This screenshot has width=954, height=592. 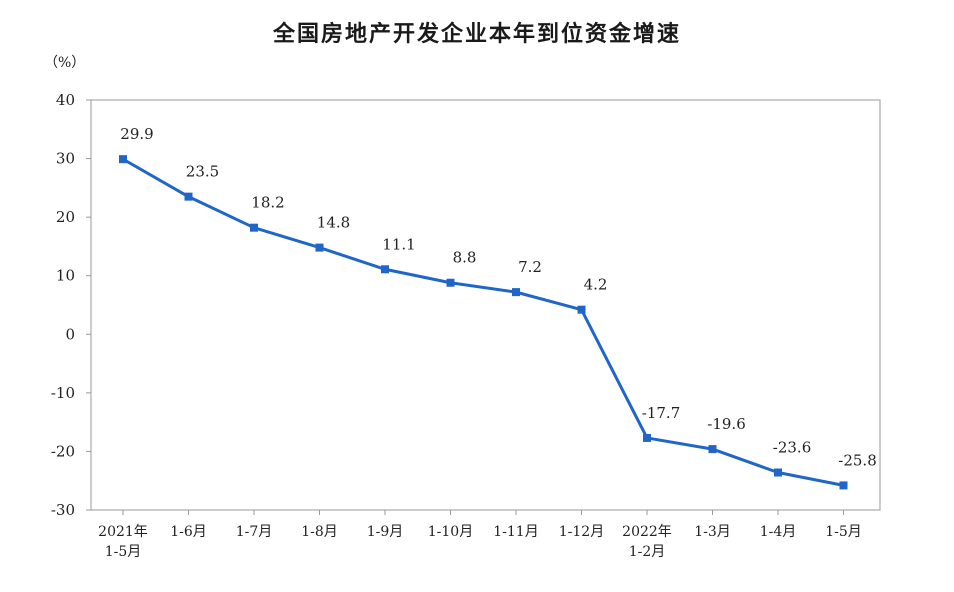 What do you see at coordinates (65, 100) in the screenshot?
I see `y-tick-label: 40` at bounding box center [65, 100].